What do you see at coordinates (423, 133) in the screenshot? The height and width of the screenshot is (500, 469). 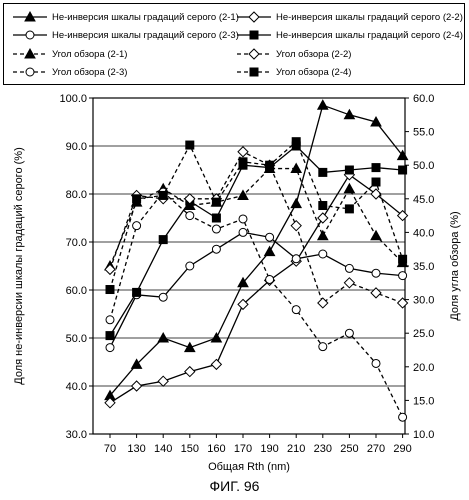 I see `y2-tick-label: 55.0` at bounding box center [423, 133].